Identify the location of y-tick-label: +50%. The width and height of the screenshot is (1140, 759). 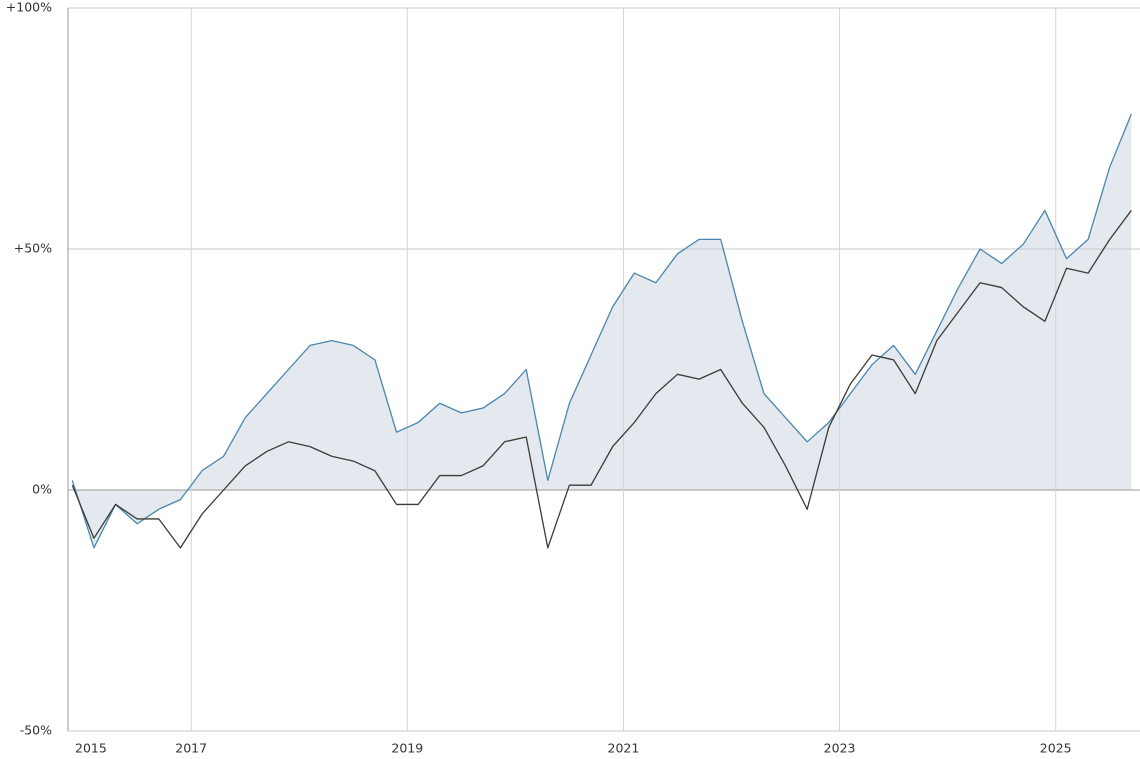
(33, 248).